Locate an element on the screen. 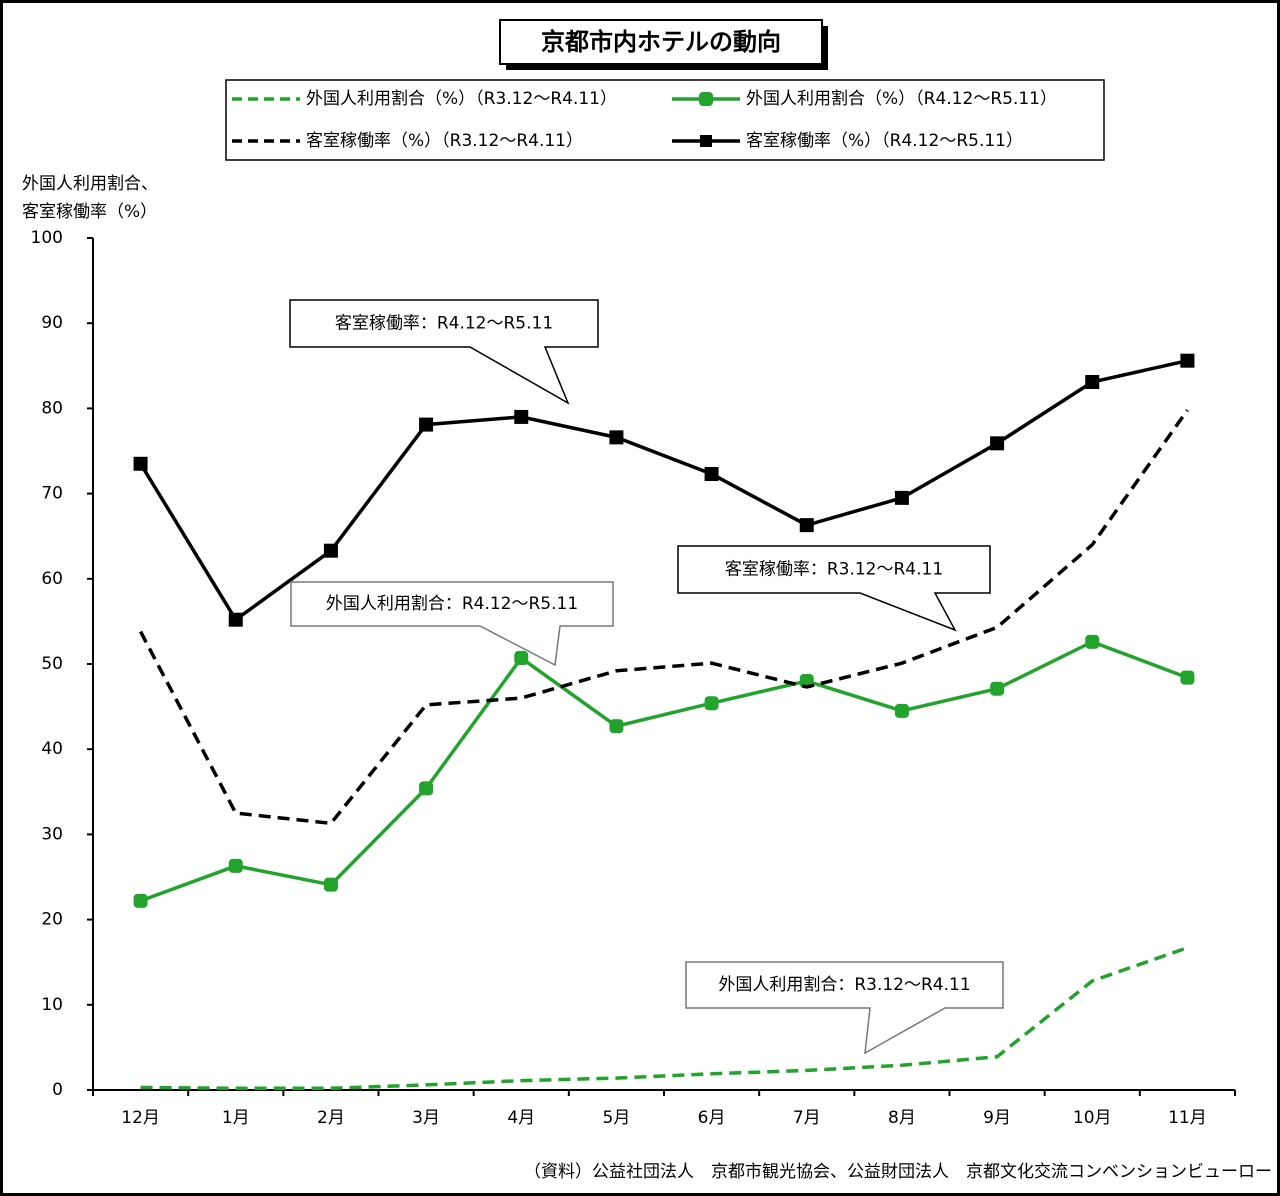 The image size is (1280, 1196). x-tick-label: 10月 is located at coordinates (1092, 1118).